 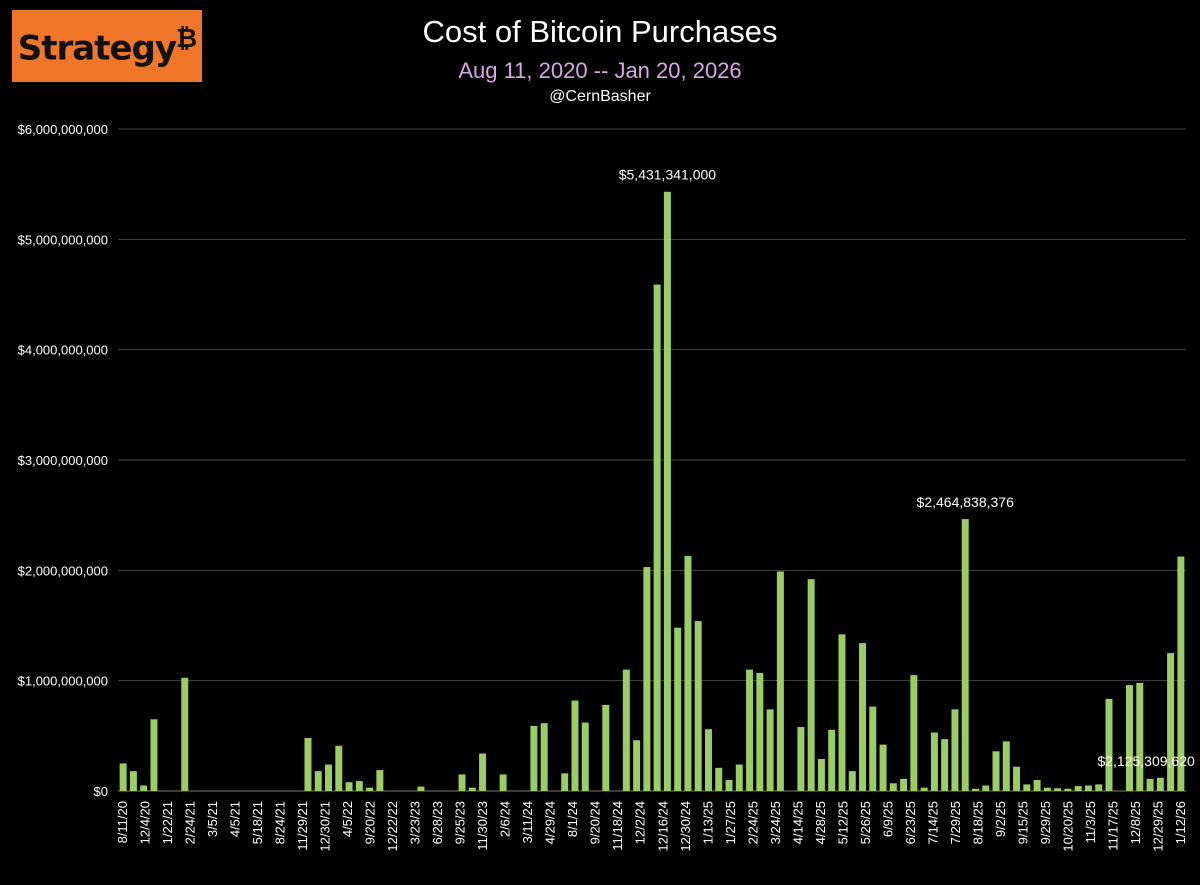 What do you see at coordinates (63, 350) in the screenshot?
I see `y-tick-label: $4,000,000,000` at bounding box center [63, 350].